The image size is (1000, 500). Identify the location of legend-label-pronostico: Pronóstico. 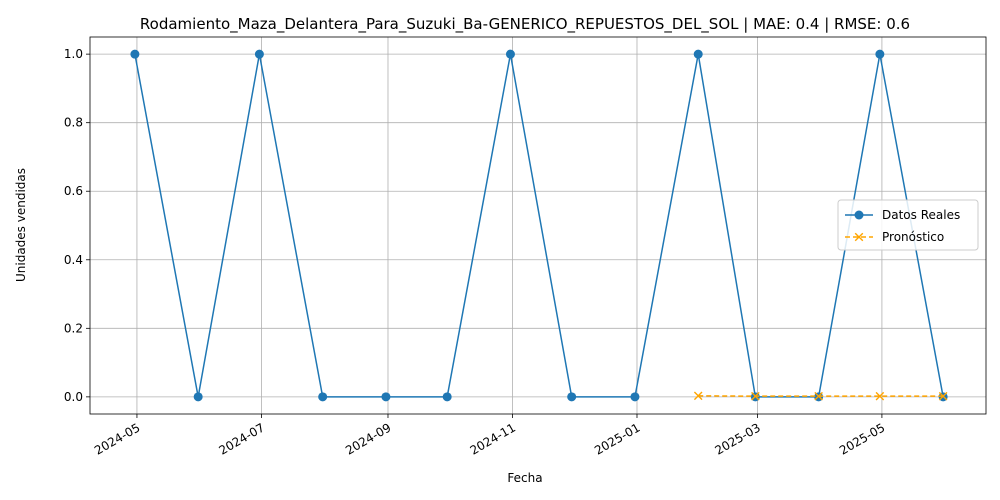
(913, 237).